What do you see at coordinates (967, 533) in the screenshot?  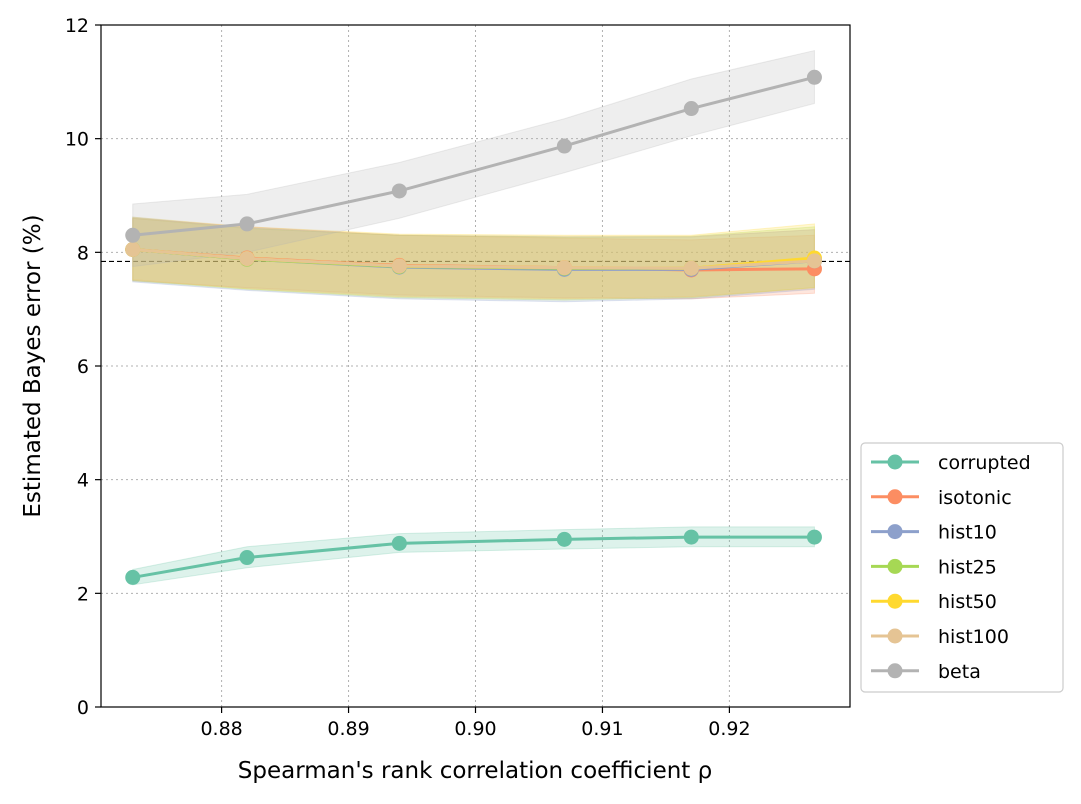 I see `legend-label-hist10: hist10` at bounding box center [967, 533].